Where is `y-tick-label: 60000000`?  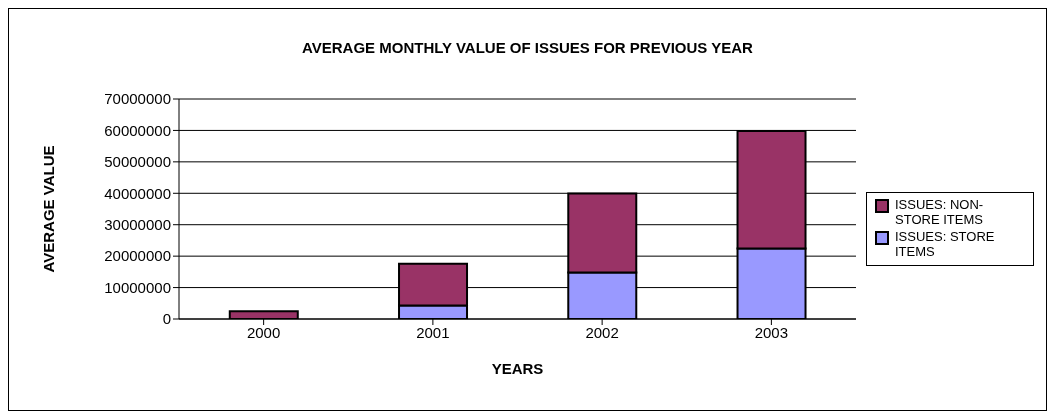
y-tick-label: 60000000 is located at coordinates (137, 130).